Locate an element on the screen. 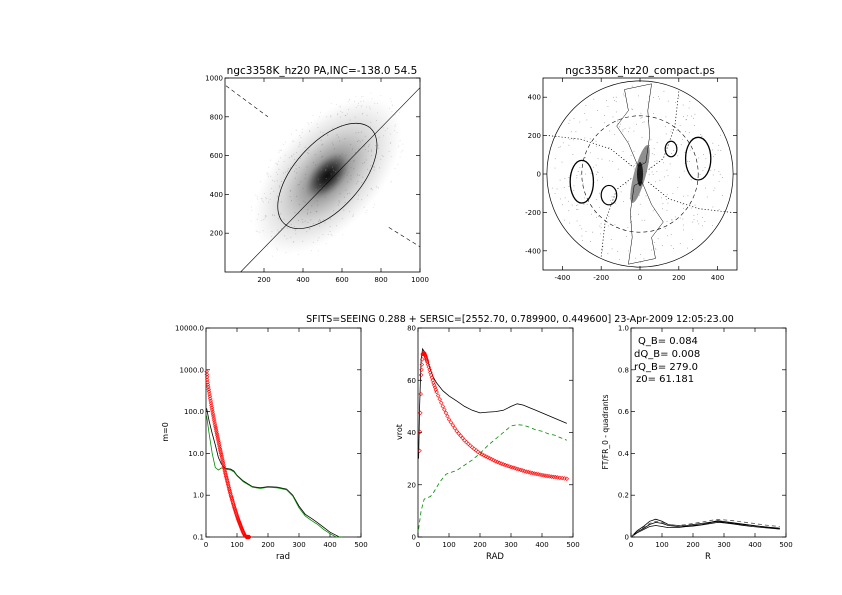  y-tick-label: 100.0 is located at coordinates (194, 412).